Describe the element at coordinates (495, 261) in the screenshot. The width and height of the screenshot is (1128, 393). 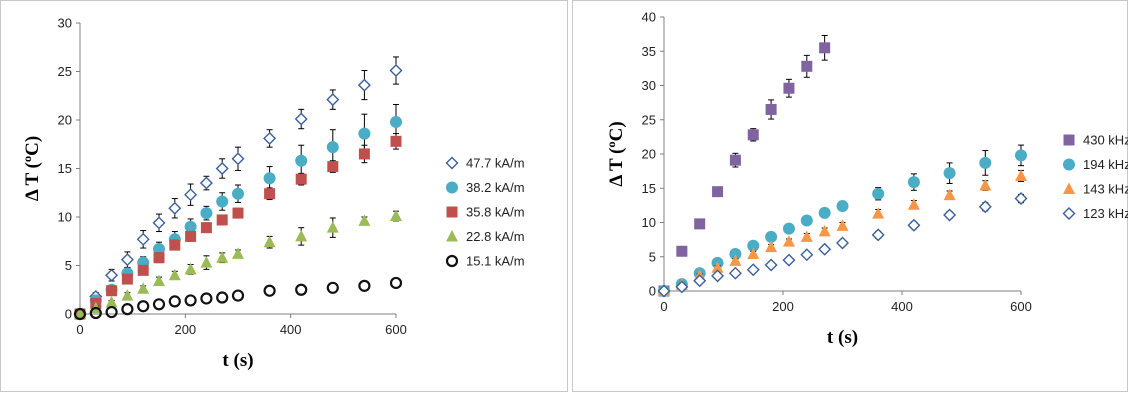
I see `legend-label: 15.1 kA/m` at that location.